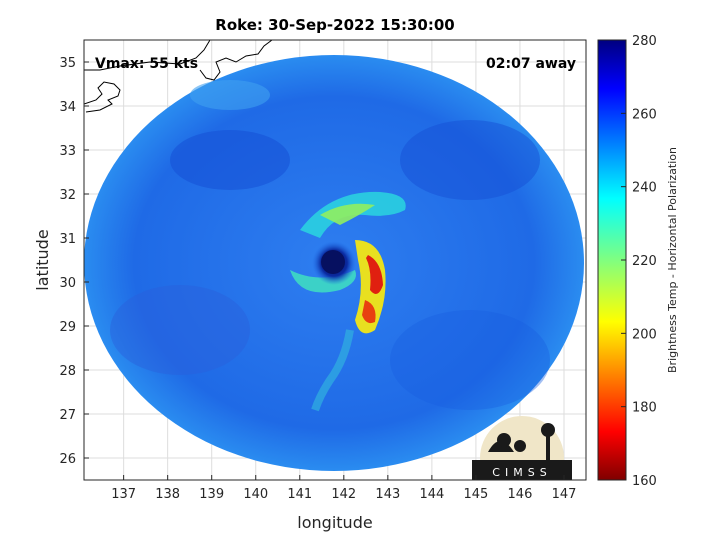  I want to click on y-tick-label: 31, so click(67, 239).